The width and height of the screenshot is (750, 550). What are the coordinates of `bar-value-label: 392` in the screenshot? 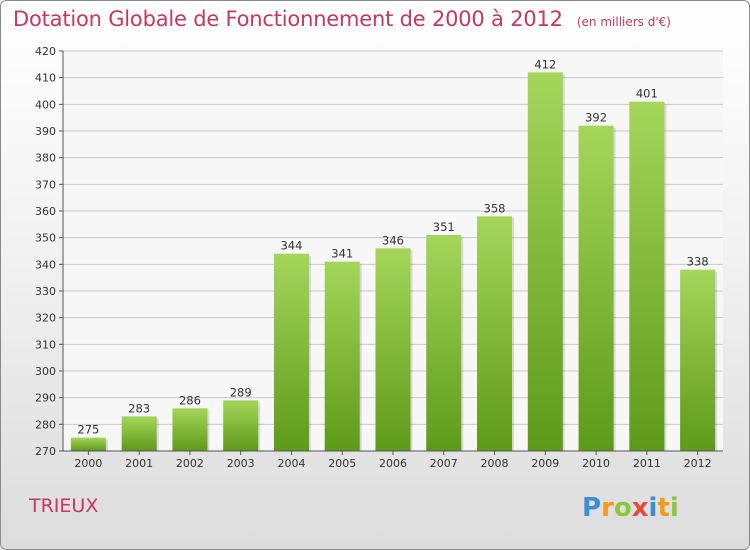 It's located at (596, 118).